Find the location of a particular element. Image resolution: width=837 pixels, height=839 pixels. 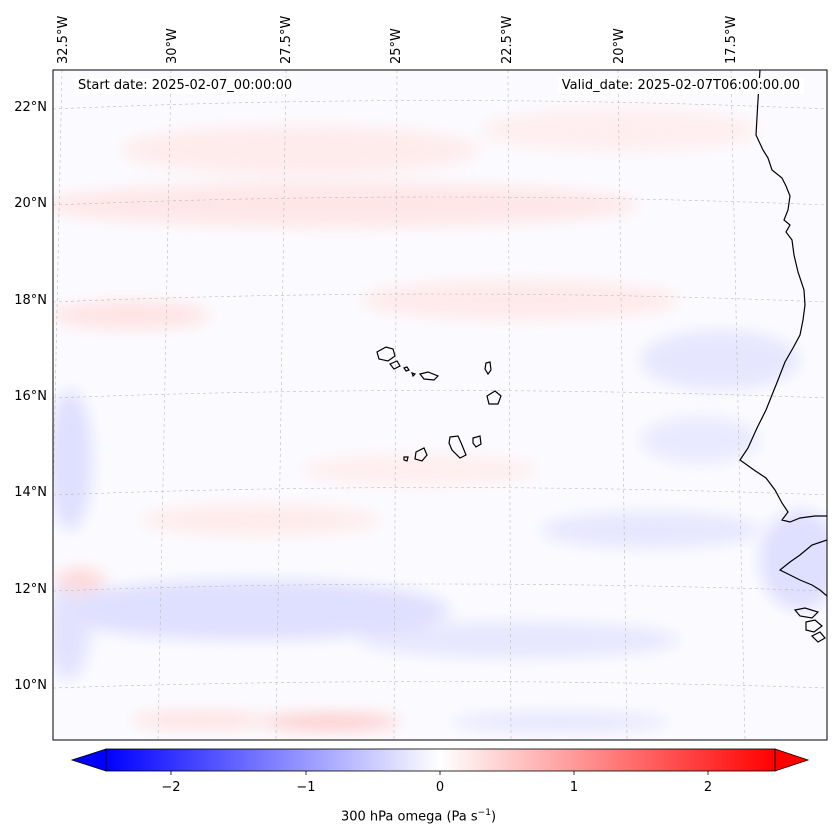

lon-tick-label: 25°W is located at coordinates (396, 46).